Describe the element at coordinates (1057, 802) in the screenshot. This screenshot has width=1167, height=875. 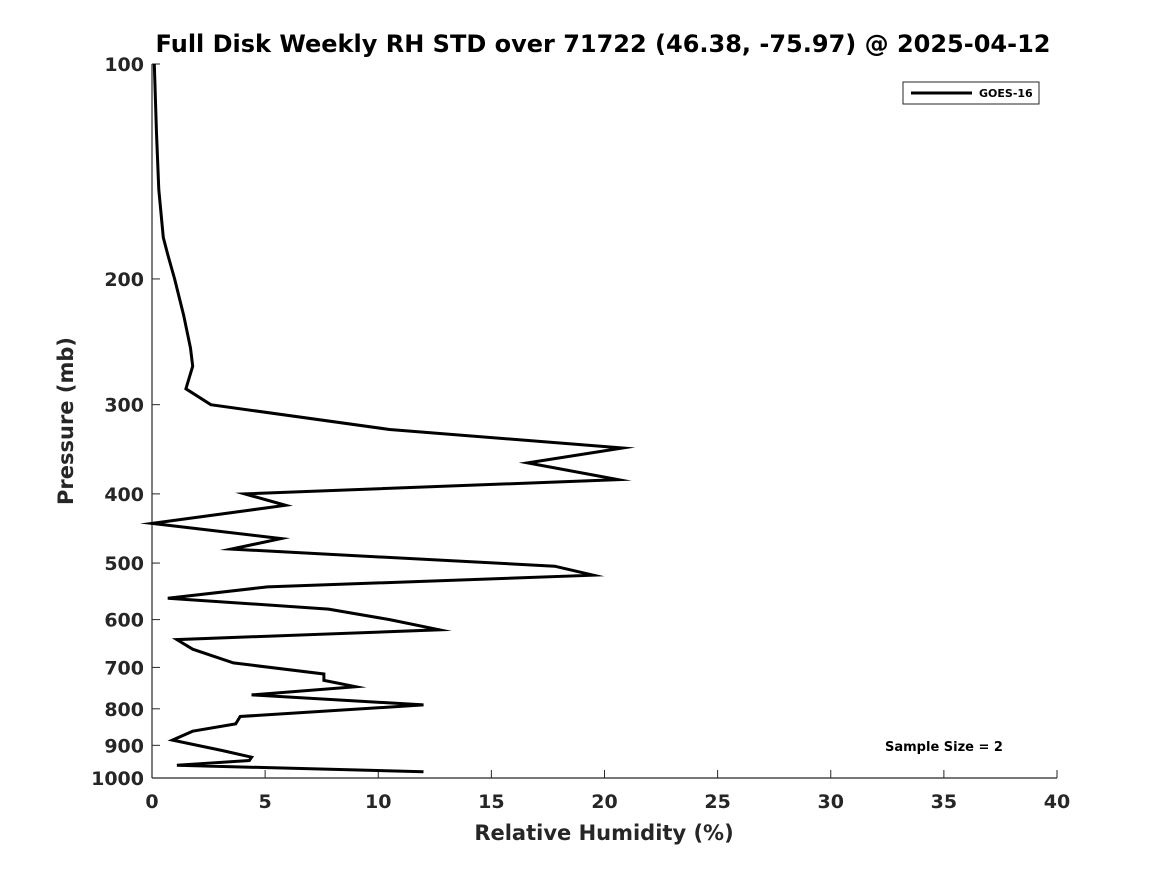
I see `x-tick-label: 40` at that location.